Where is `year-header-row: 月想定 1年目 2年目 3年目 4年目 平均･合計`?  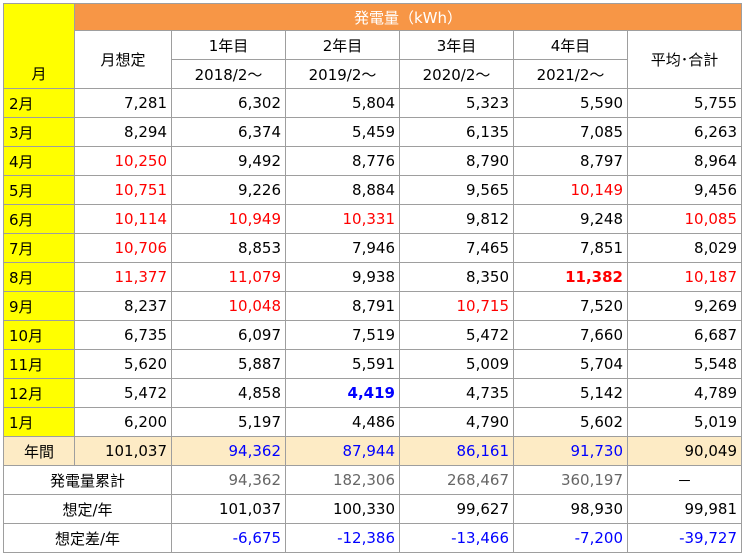 year-header-row: 月想定 1年目 2年目 3年目 4年目 平均･合計 is located at coordinates (373, 59).